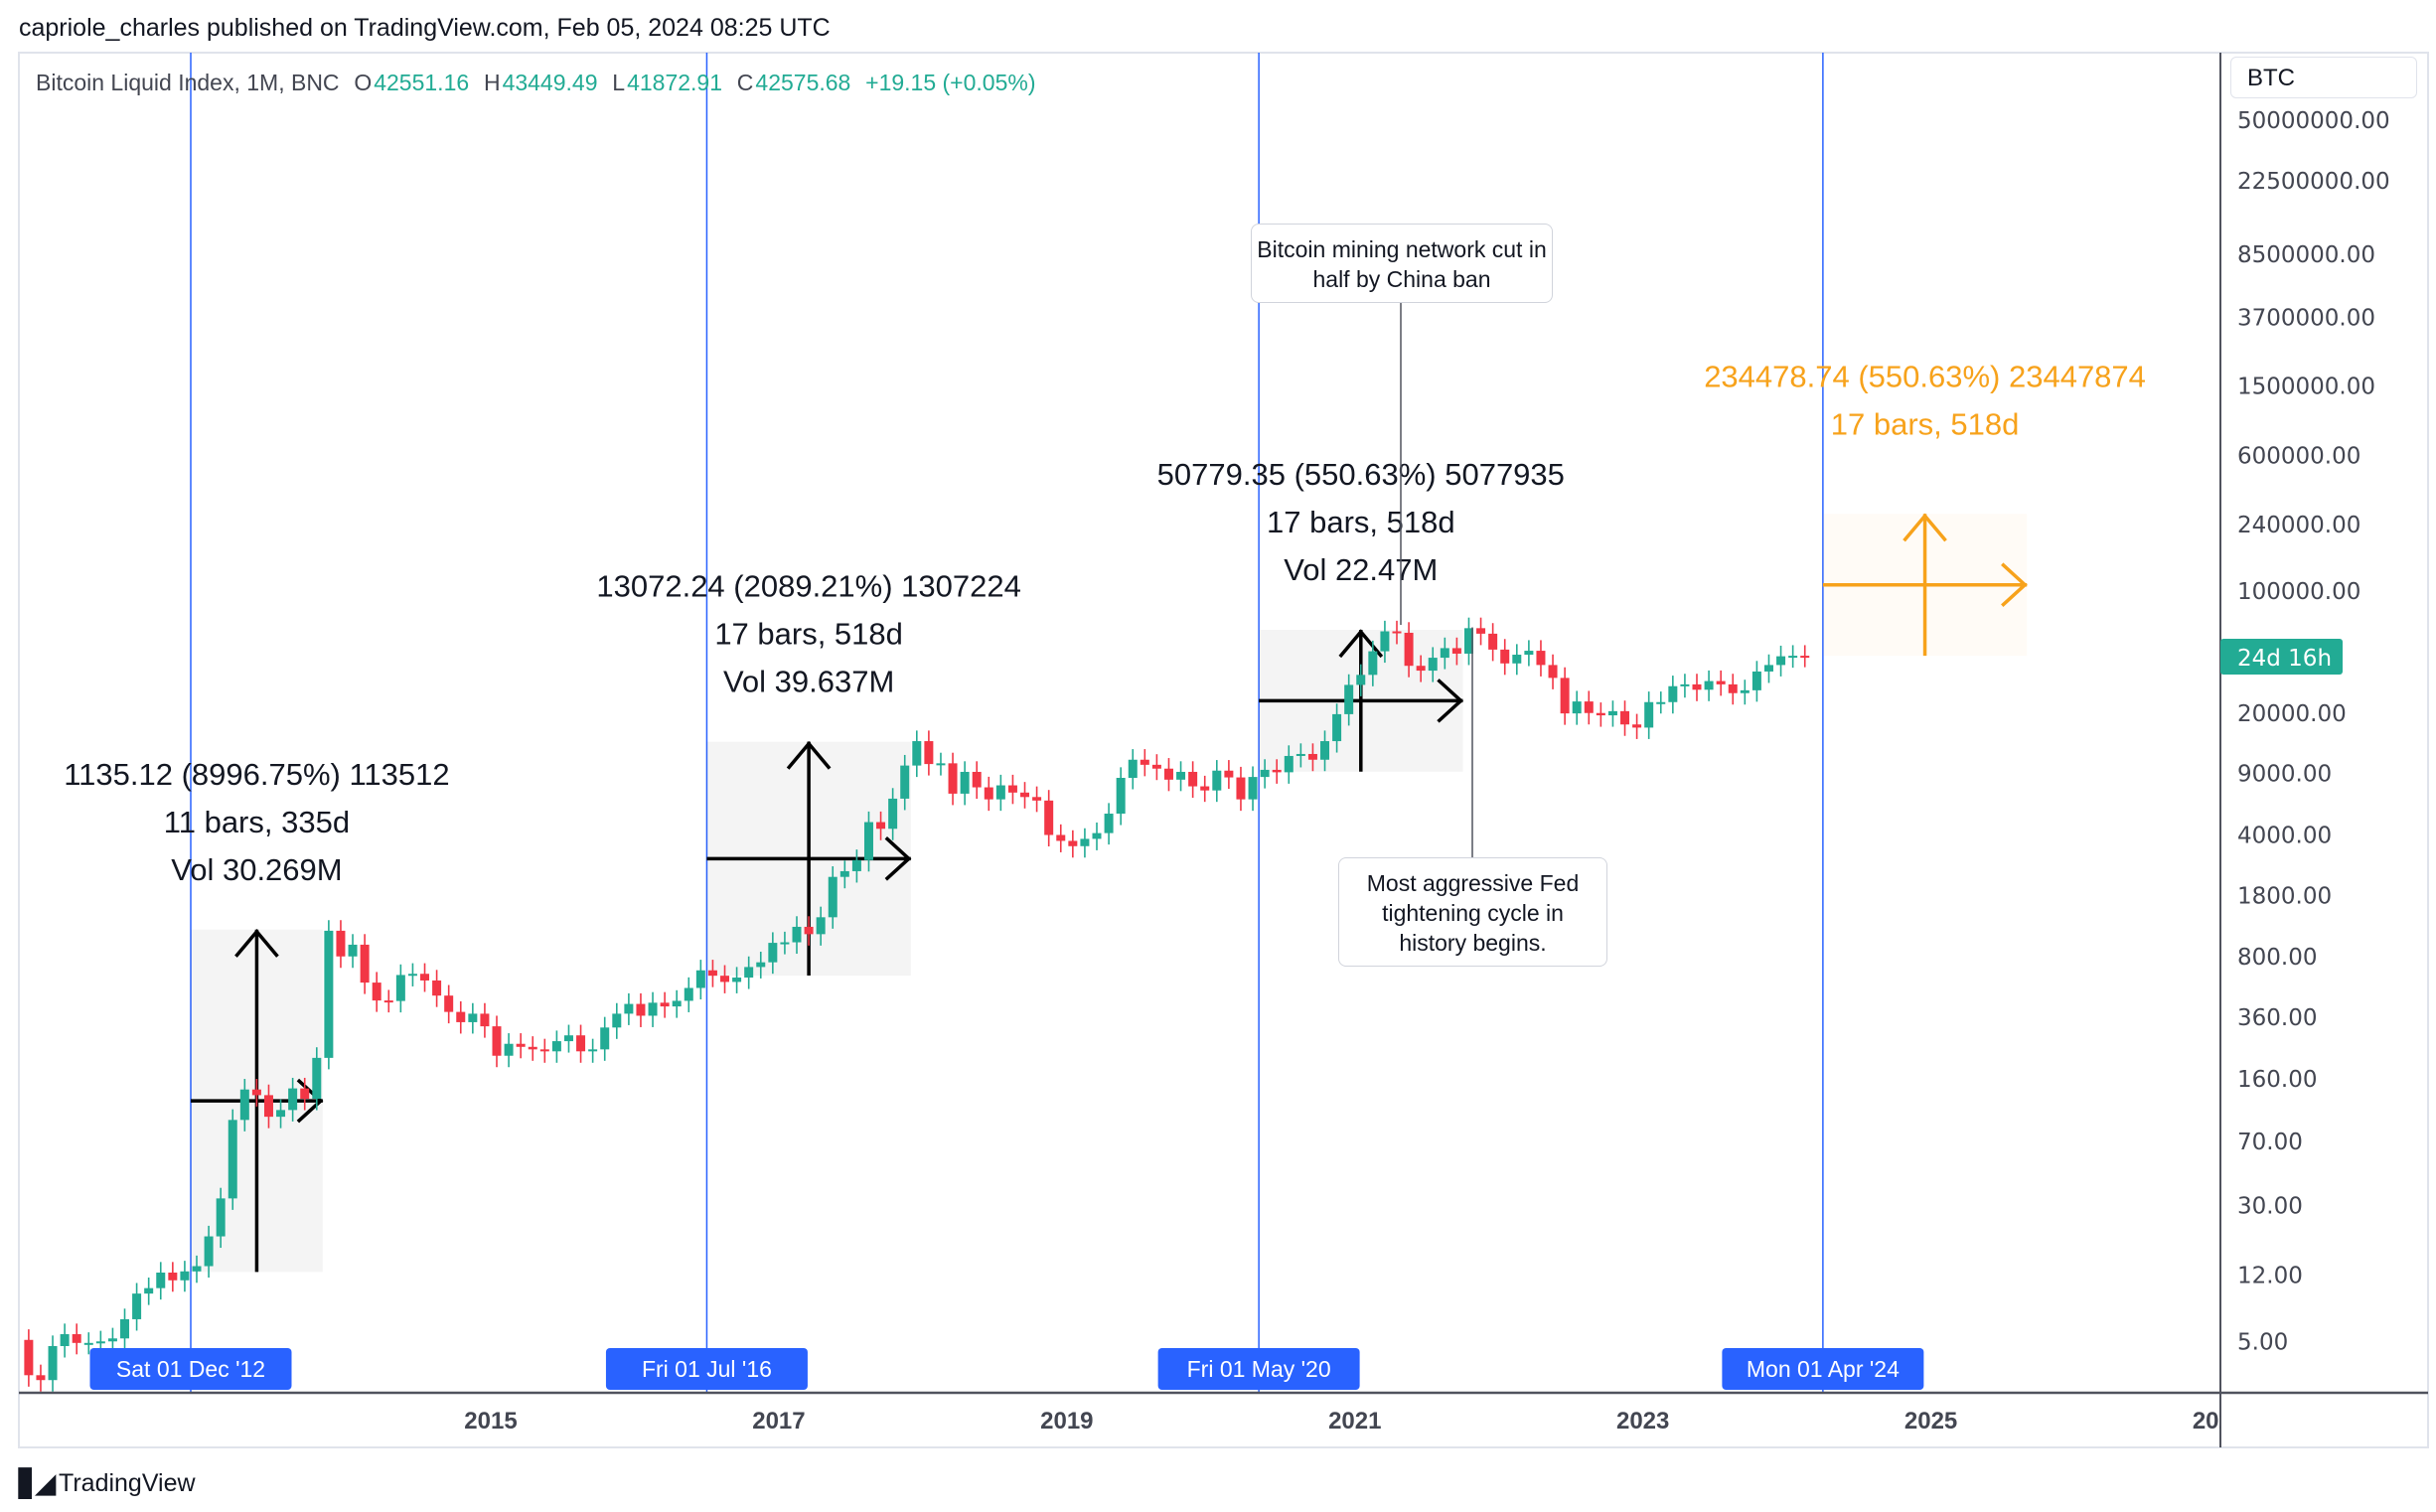  Describe the element at coordinates (1931, 1421) in the screenshot. I see `time-tick-label: 2025` at that location.